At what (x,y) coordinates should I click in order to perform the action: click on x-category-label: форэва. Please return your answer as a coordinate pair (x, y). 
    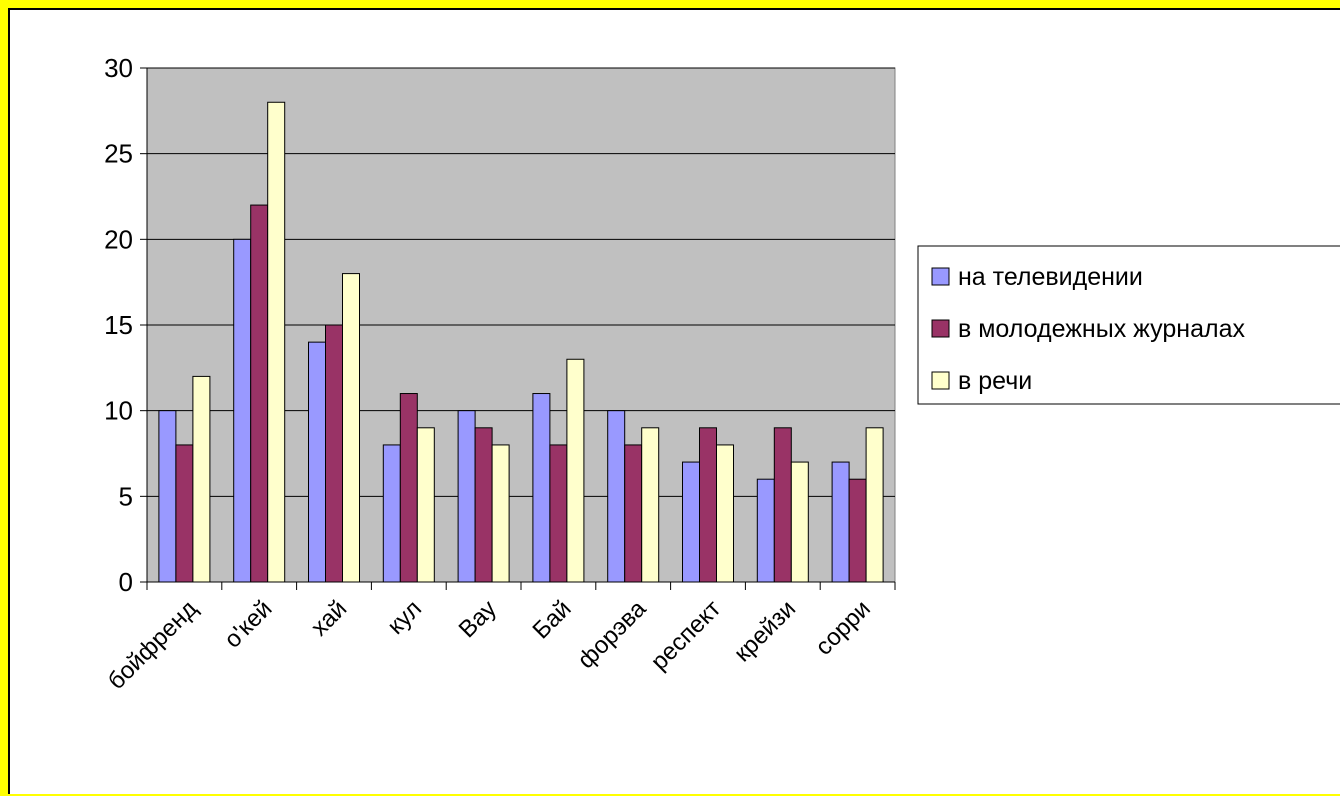
    Looking at the image, I should click on (612, 634).